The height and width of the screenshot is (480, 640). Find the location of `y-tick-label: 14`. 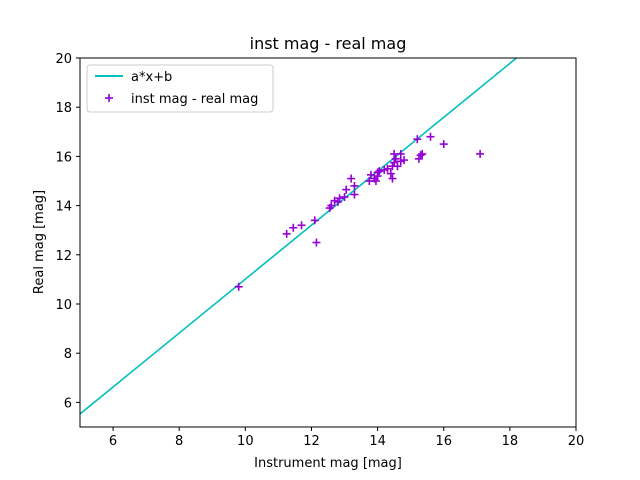

y-tick-label: 14 is located at coordinates (63, 207).